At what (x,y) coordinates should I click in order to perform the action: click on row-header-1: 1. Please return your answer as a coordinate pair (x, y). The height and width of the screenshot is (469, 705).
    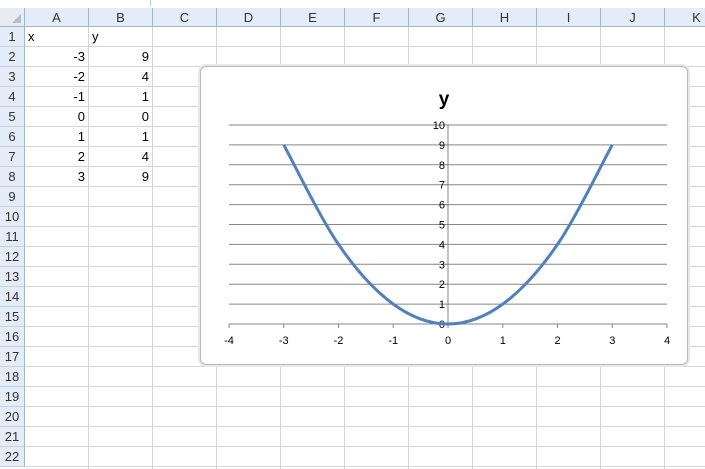
    Looking at the image, I should click on (12, 37).